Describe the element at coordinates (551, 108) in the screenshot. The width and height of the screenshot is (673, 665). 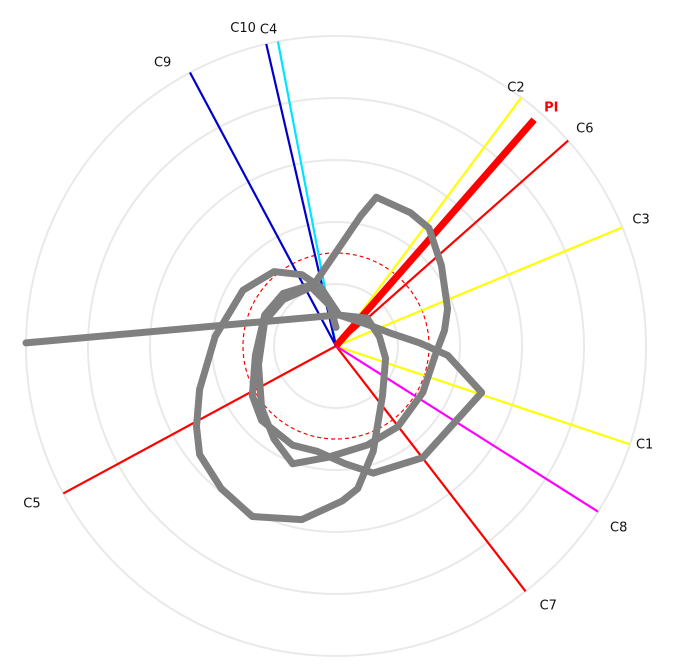
I see `vector-label-pi: PI` at that location.